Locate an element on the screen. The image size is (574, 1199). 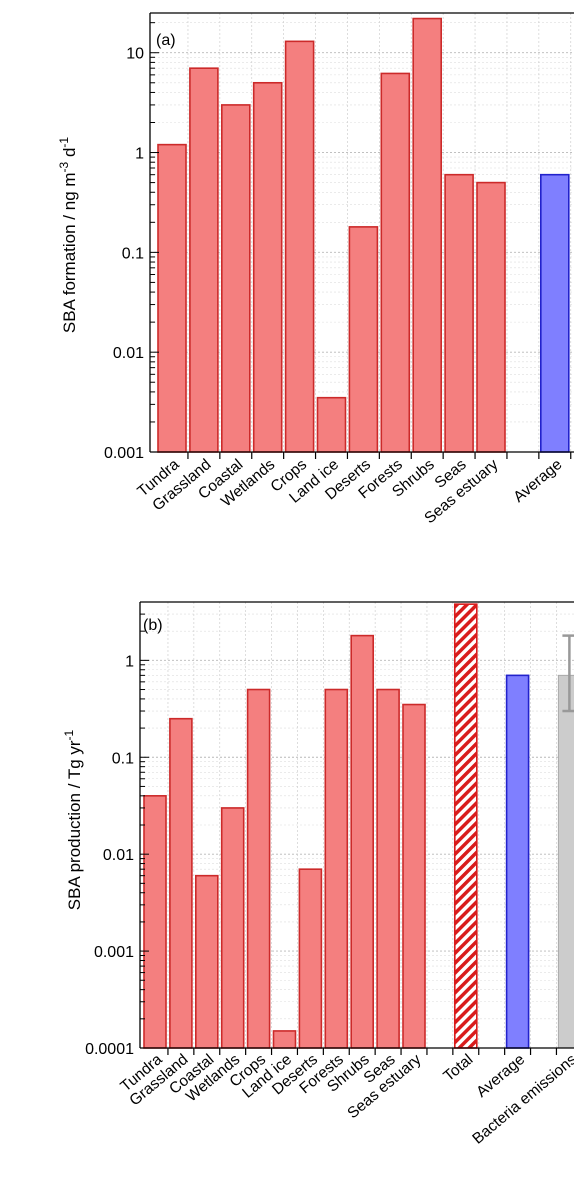
chart-b-ylabel-sup1: -1 is located at coordinates (69, 734).